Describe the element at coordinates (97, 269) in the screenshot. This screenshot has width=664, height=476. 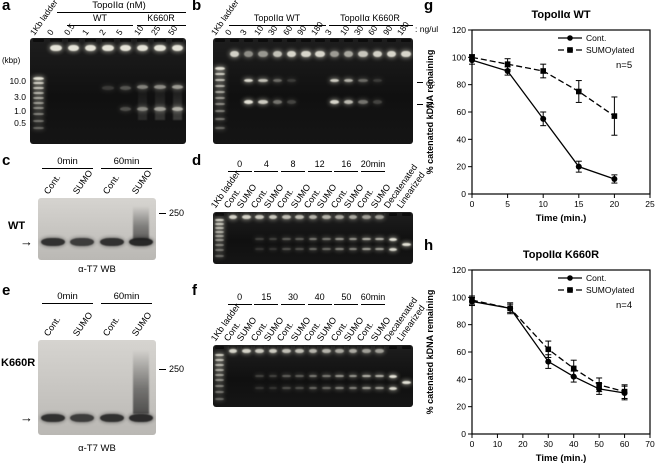
I see `wb-caption: α-T7 WB` at that location.